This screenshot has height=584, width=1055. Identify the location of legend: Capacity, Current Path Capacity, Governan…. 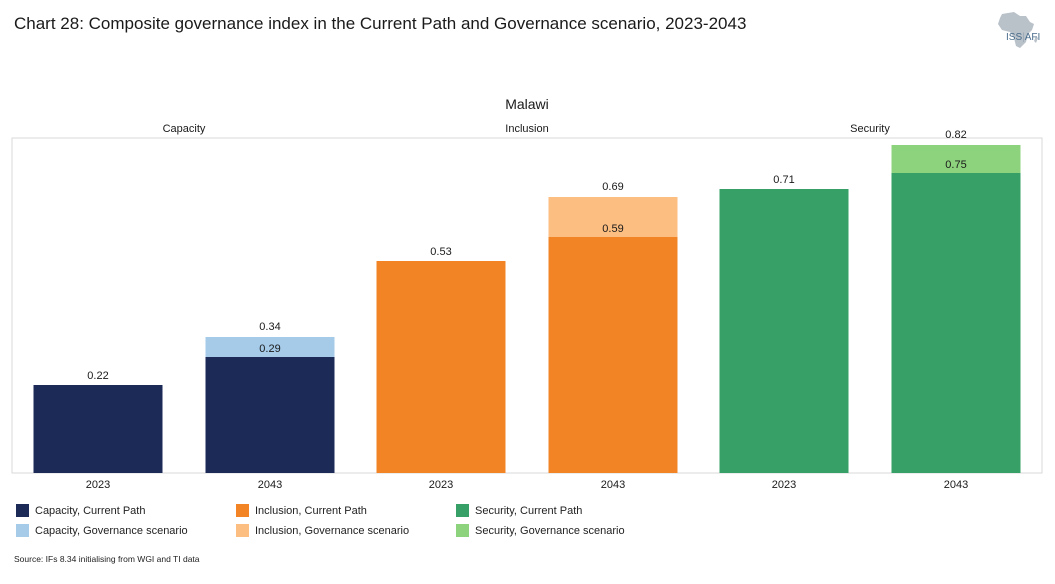
(396, 524).